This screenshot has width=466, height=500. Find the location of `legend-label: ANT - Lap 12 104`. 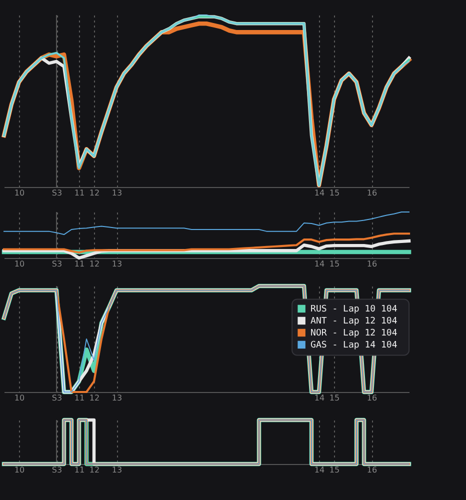

legend-label: ANT - Lap 12 104 is located at coordinates (354, 321).